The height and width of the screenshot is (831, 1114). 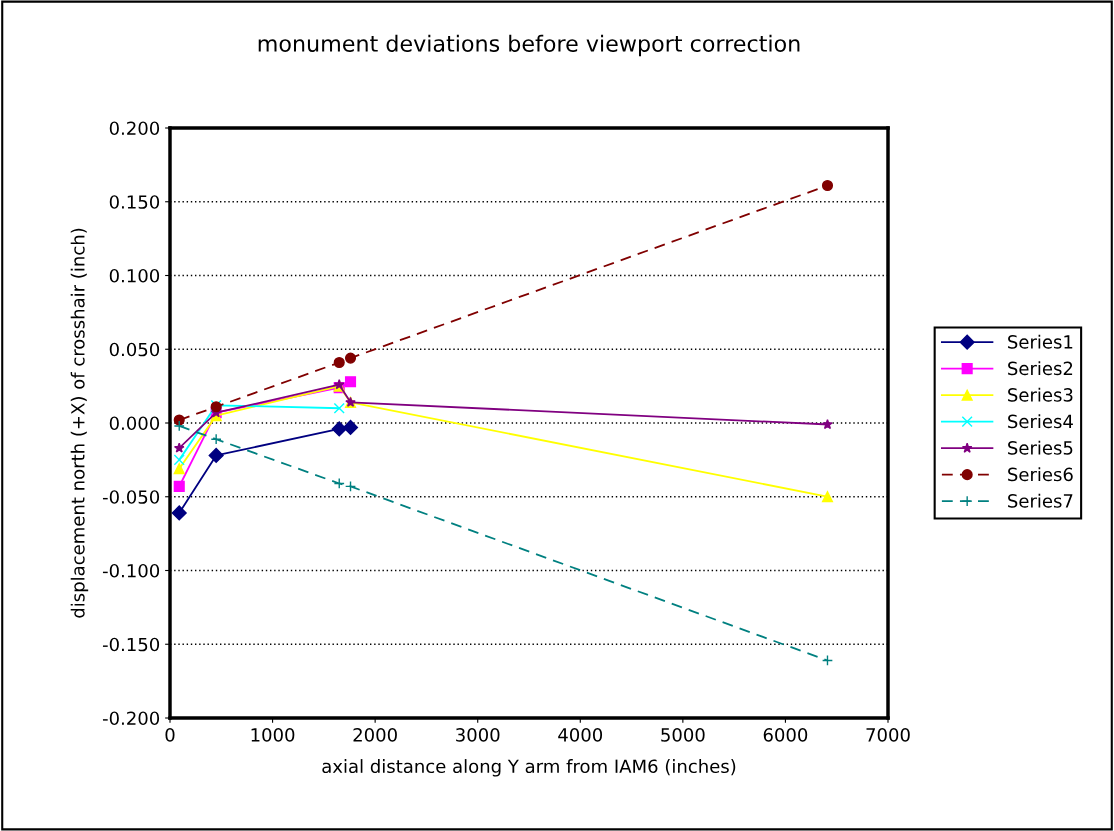 I want to click on y-tick-label: 0.050, so click(x=134, y=349).